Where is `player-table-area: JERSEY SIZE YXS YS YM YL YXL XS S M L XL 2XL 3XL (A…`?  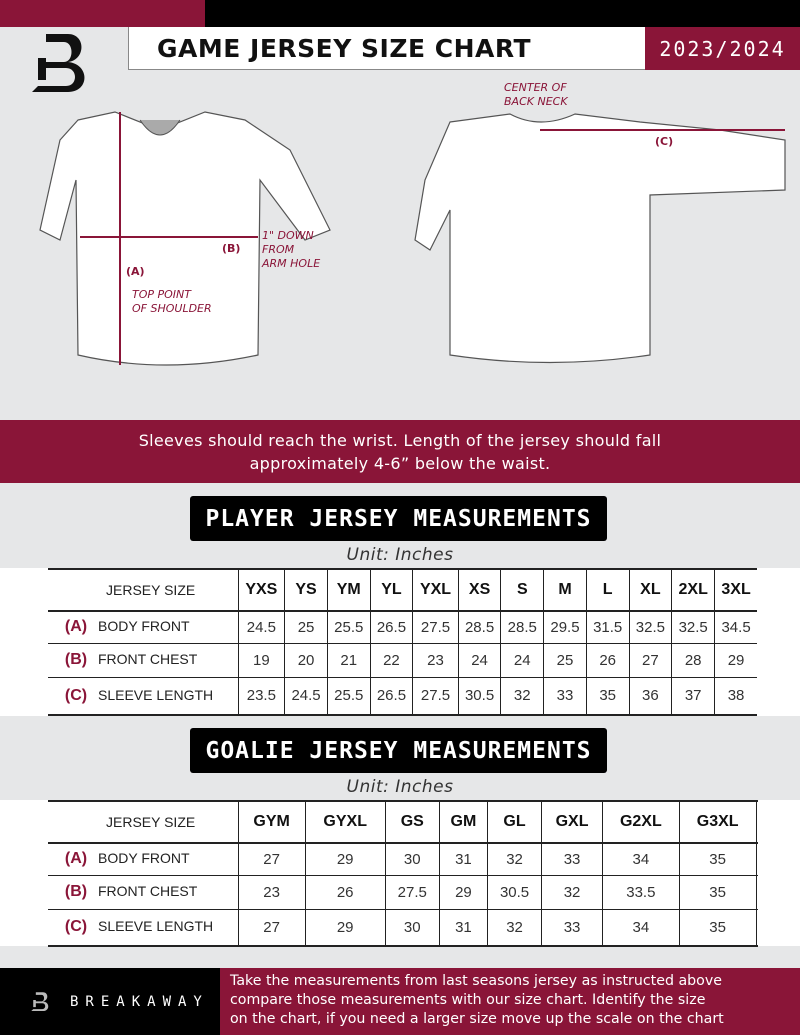 player-table-area: JERSEY SIZE YXS YS YM YL YXL XS S M L XL 2XL 3XL (A… is located at coordinates (400, 642).